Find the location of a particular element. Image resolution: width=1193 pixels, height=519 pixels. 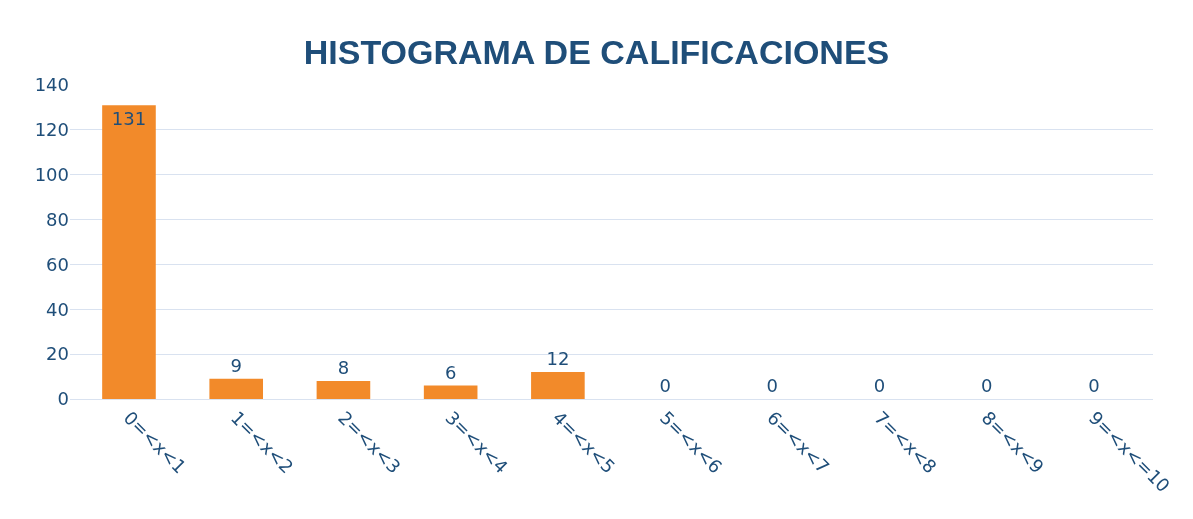

data-label: 6 is located at coordinates (450, 372).